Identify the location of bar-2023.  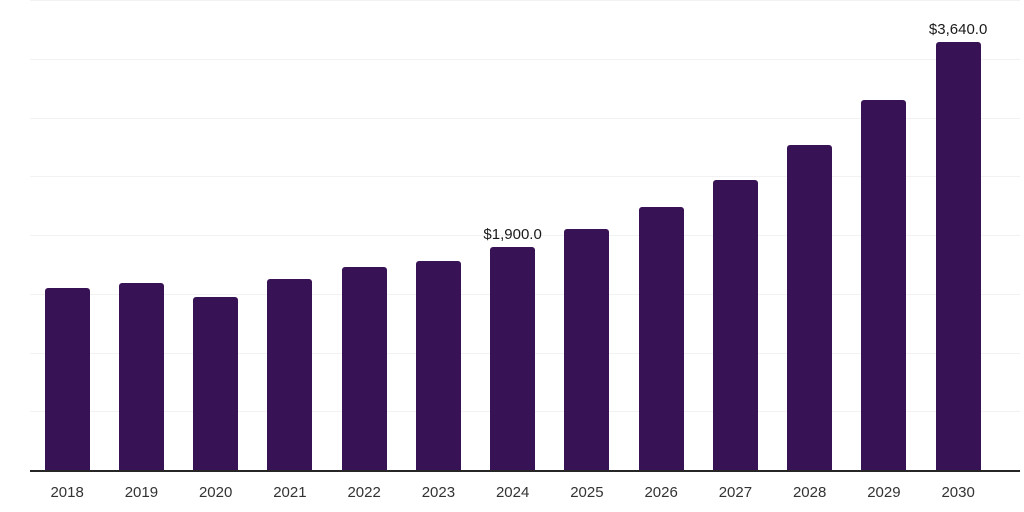
(438, 365).